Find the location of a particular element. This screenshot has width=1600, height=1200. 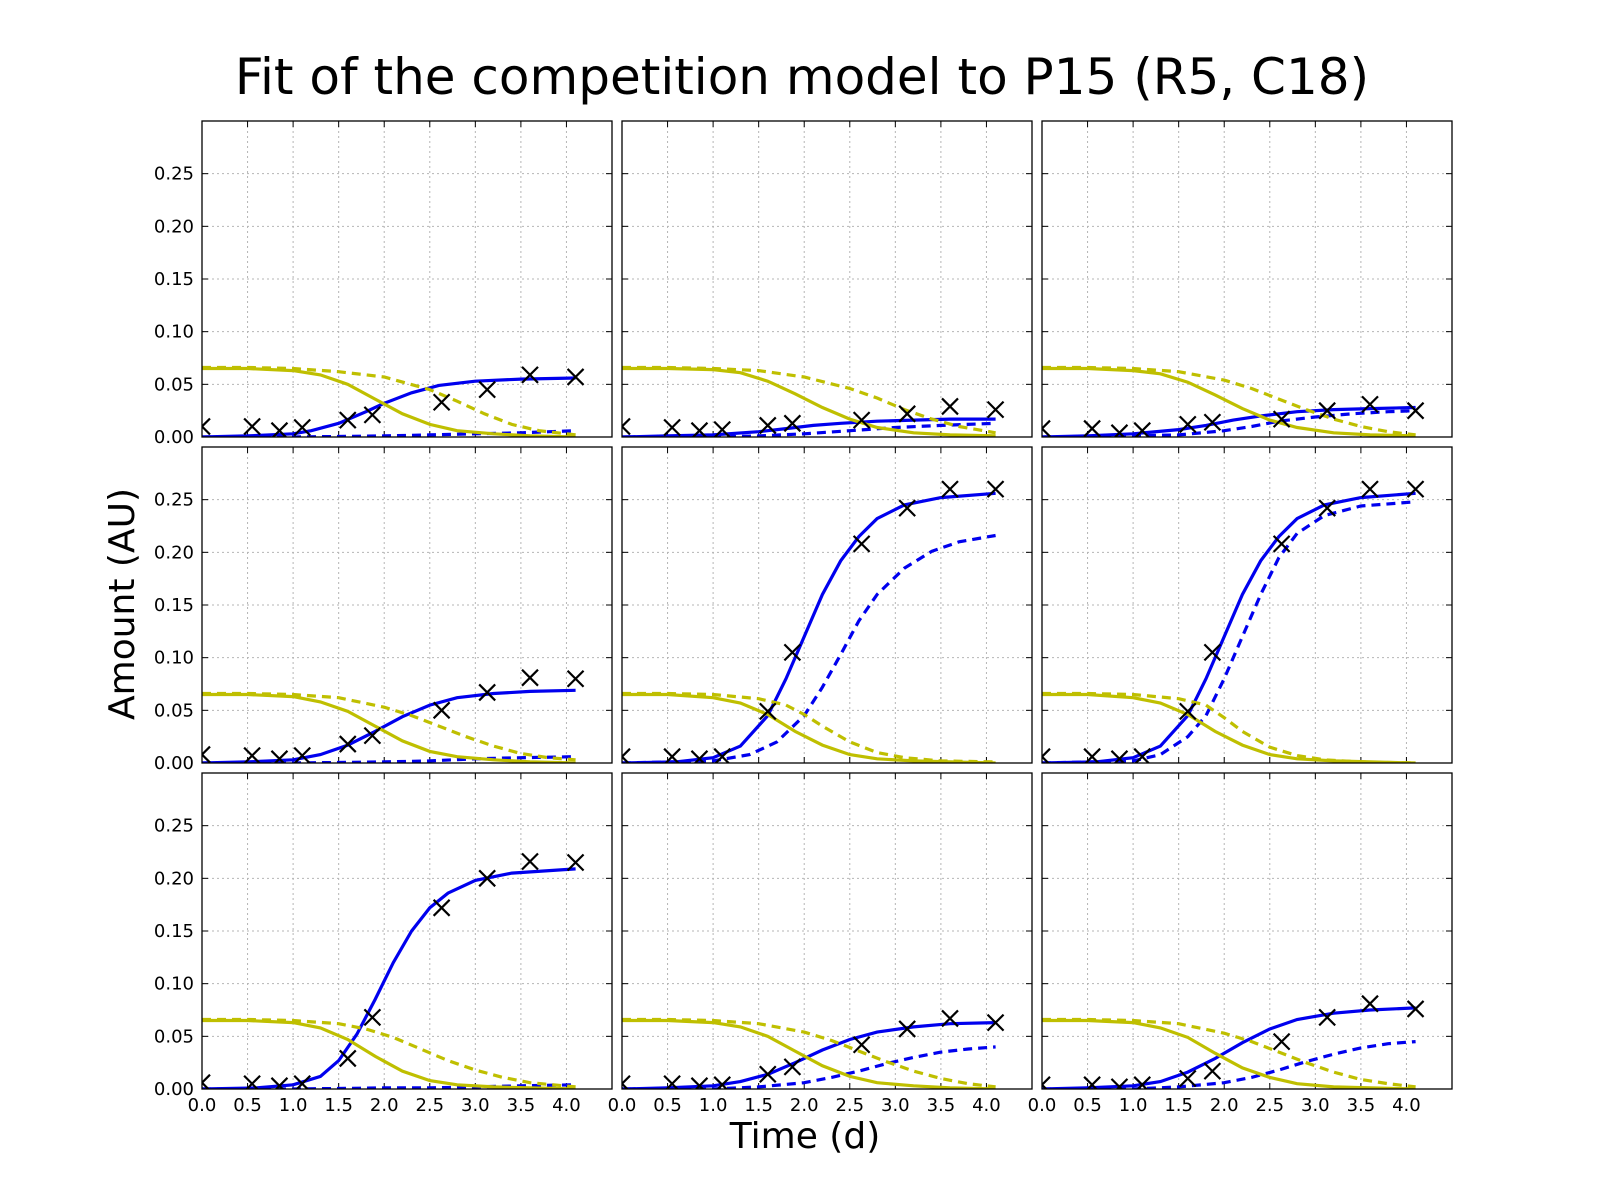

x-tick-label: 1.0 is located at coordinates (1133, 1105).